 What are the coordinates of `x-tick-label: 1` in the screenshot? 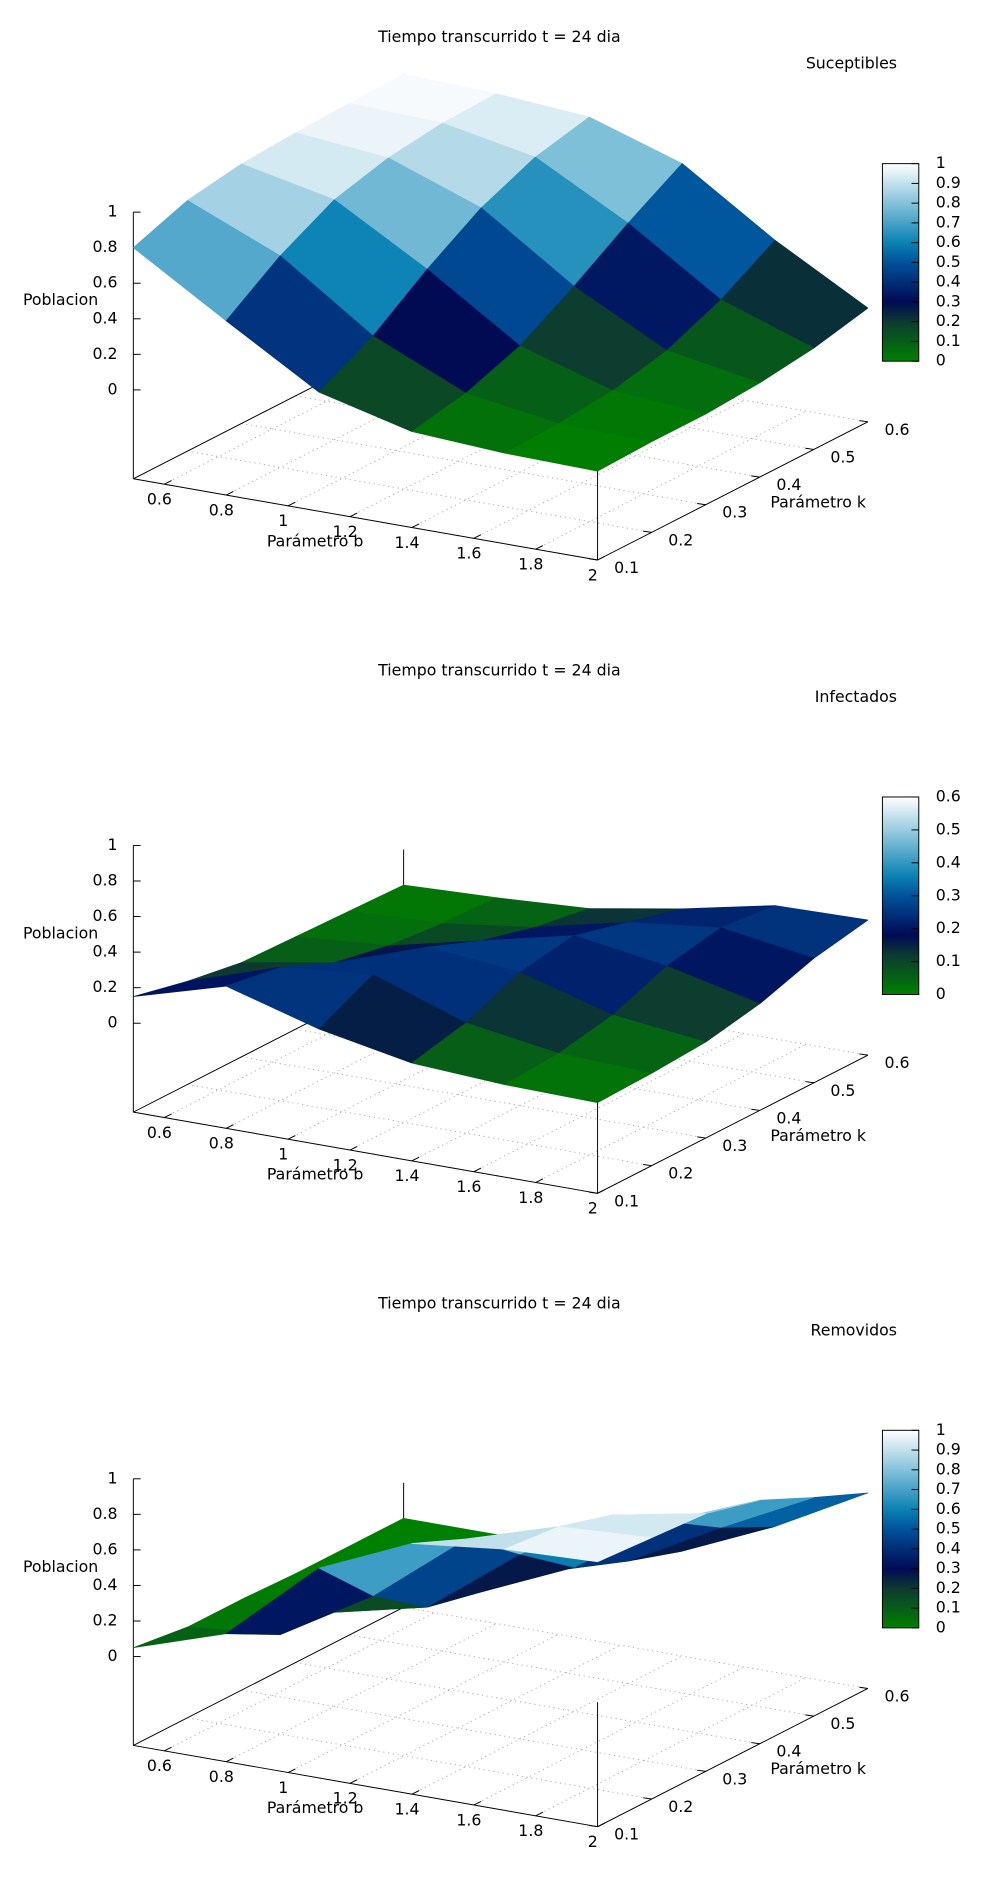 It's located at (283, 1153).